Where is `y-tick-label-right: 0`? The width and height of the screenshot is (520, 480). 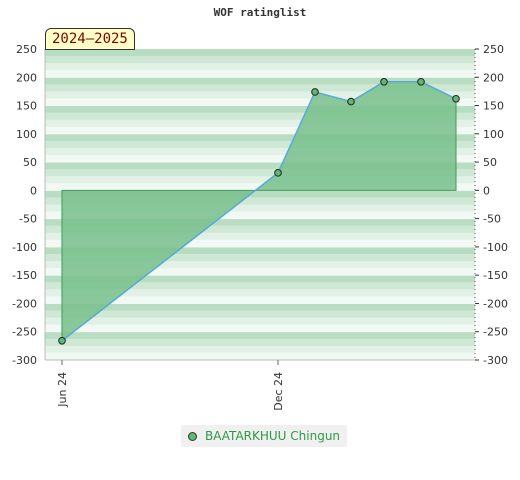
y-tick-label-right: 0 is located at coordinates (486, 190).